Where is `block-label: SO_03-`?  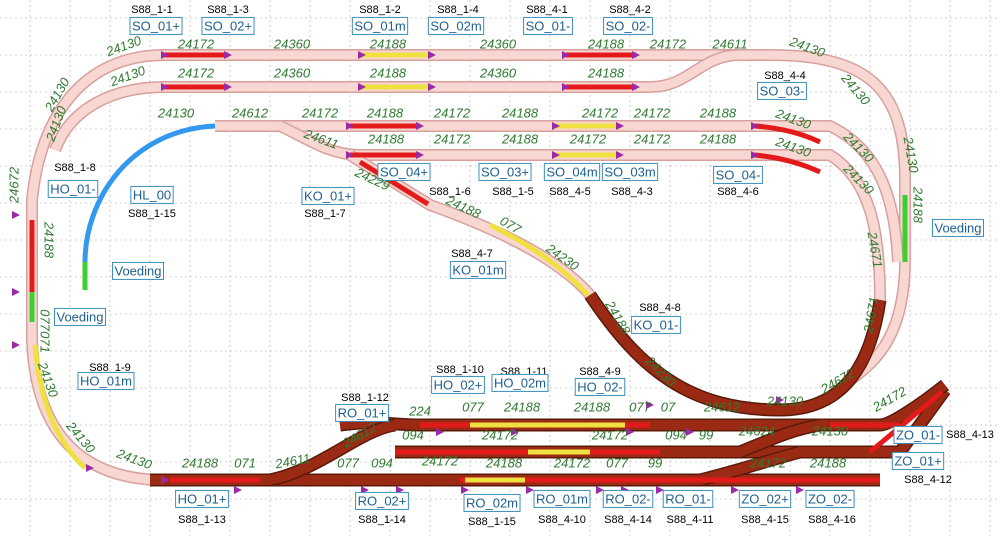 block-label: SO_03- is located at coordinates (782, 90).